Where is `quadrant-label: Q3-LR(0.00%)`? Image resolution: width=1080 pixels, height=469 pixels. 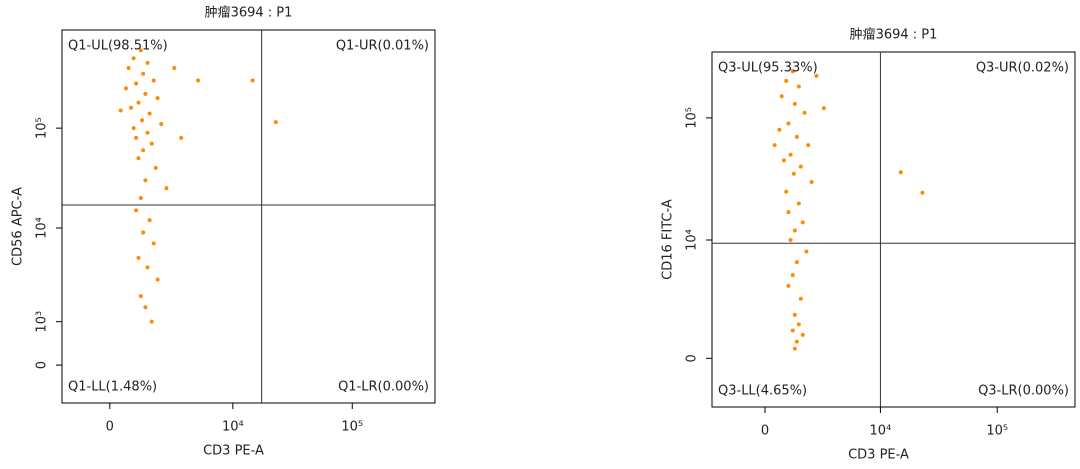
quadrant-label: Q3-LR(0.00%) is located at coordinates (1023, 391).